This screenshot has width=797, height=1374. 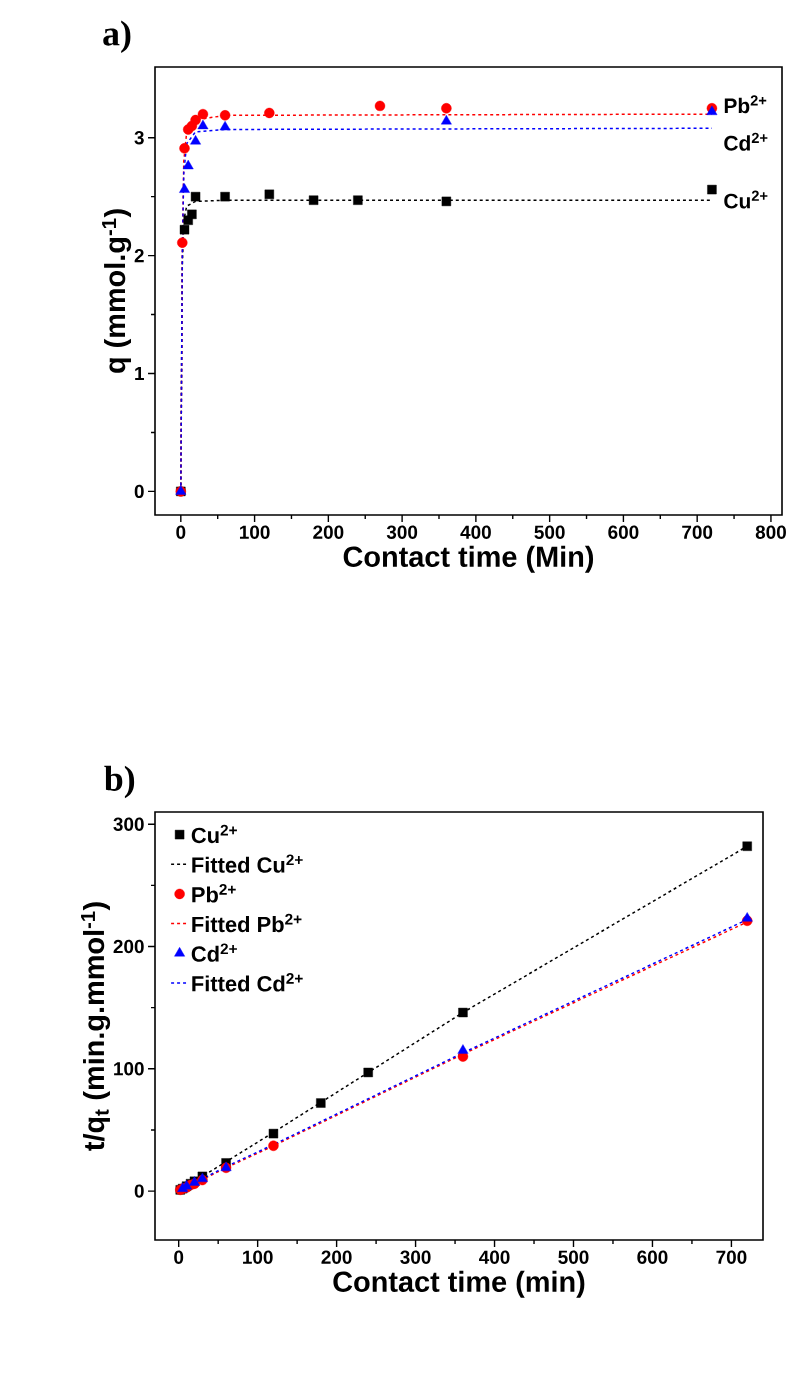 What do you see at coordinates (117, 37) in the screenshot?
I see `chart-title: a)` at bounding box center [117, 37].